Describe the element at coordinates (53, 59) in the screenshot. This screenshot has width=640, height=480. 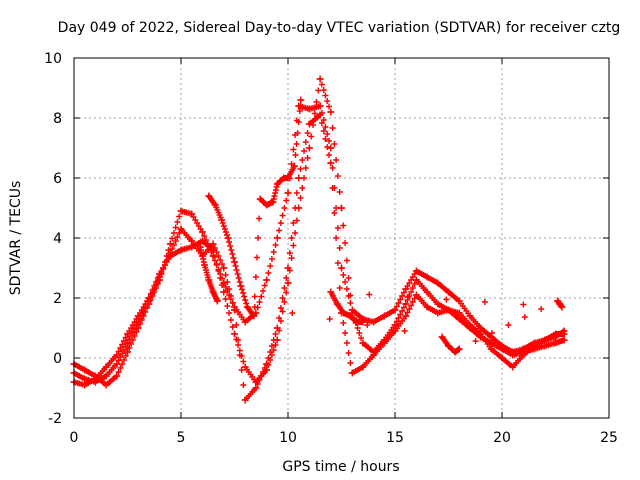
I see `y-tick-label: 10` at that location.